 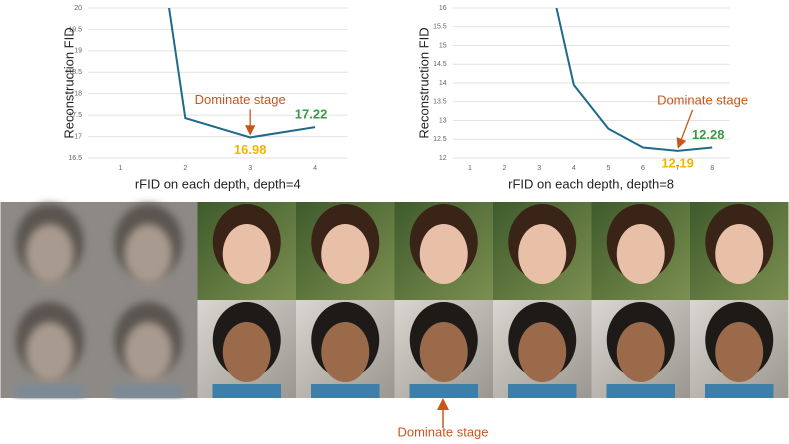 I want to click on y-tick-label: 12, so click(x=443, y=158).